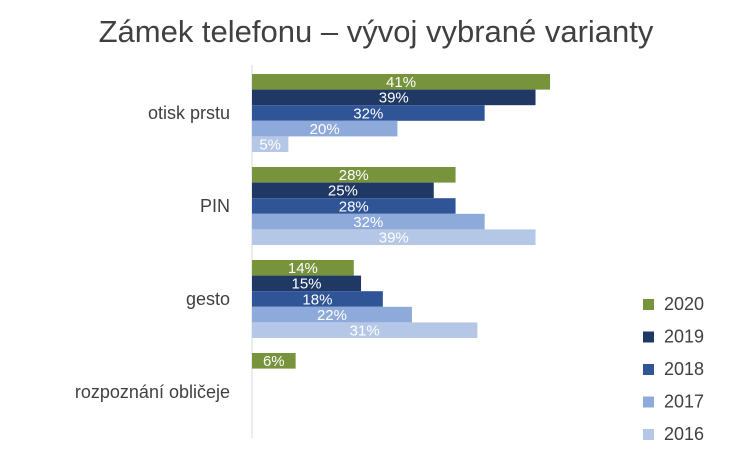 Image resolution: width=752 pixels, height=459 pixels. What do you see at coordinates (648, 369) in the screenshot?
I see `legend-swatch-2018` at bounding box center [648, 369].